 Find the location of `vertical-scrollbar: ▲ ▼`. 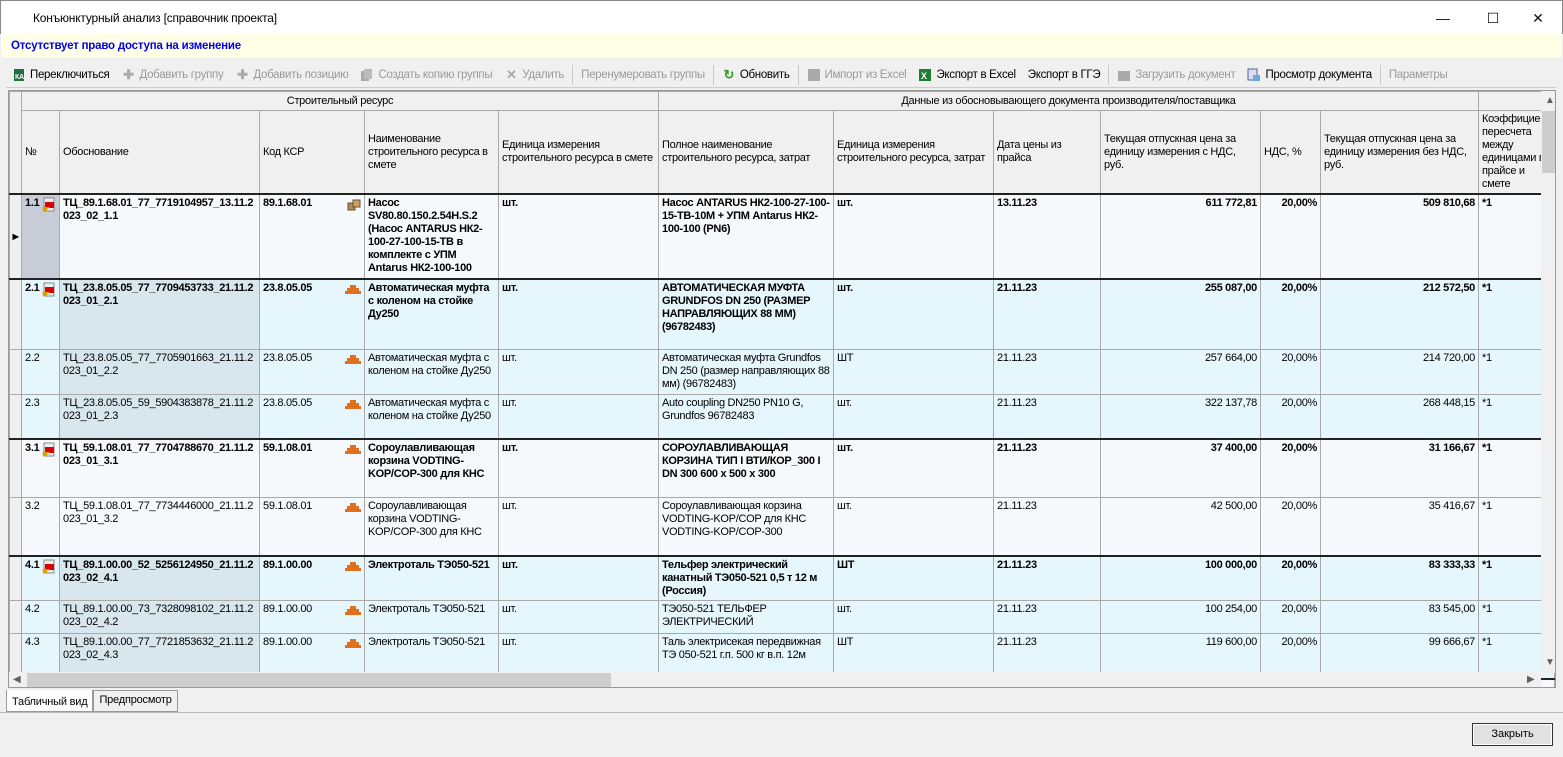

vertical-scrollbar: ▲ ▼ is located at coordinates (1548, 382).